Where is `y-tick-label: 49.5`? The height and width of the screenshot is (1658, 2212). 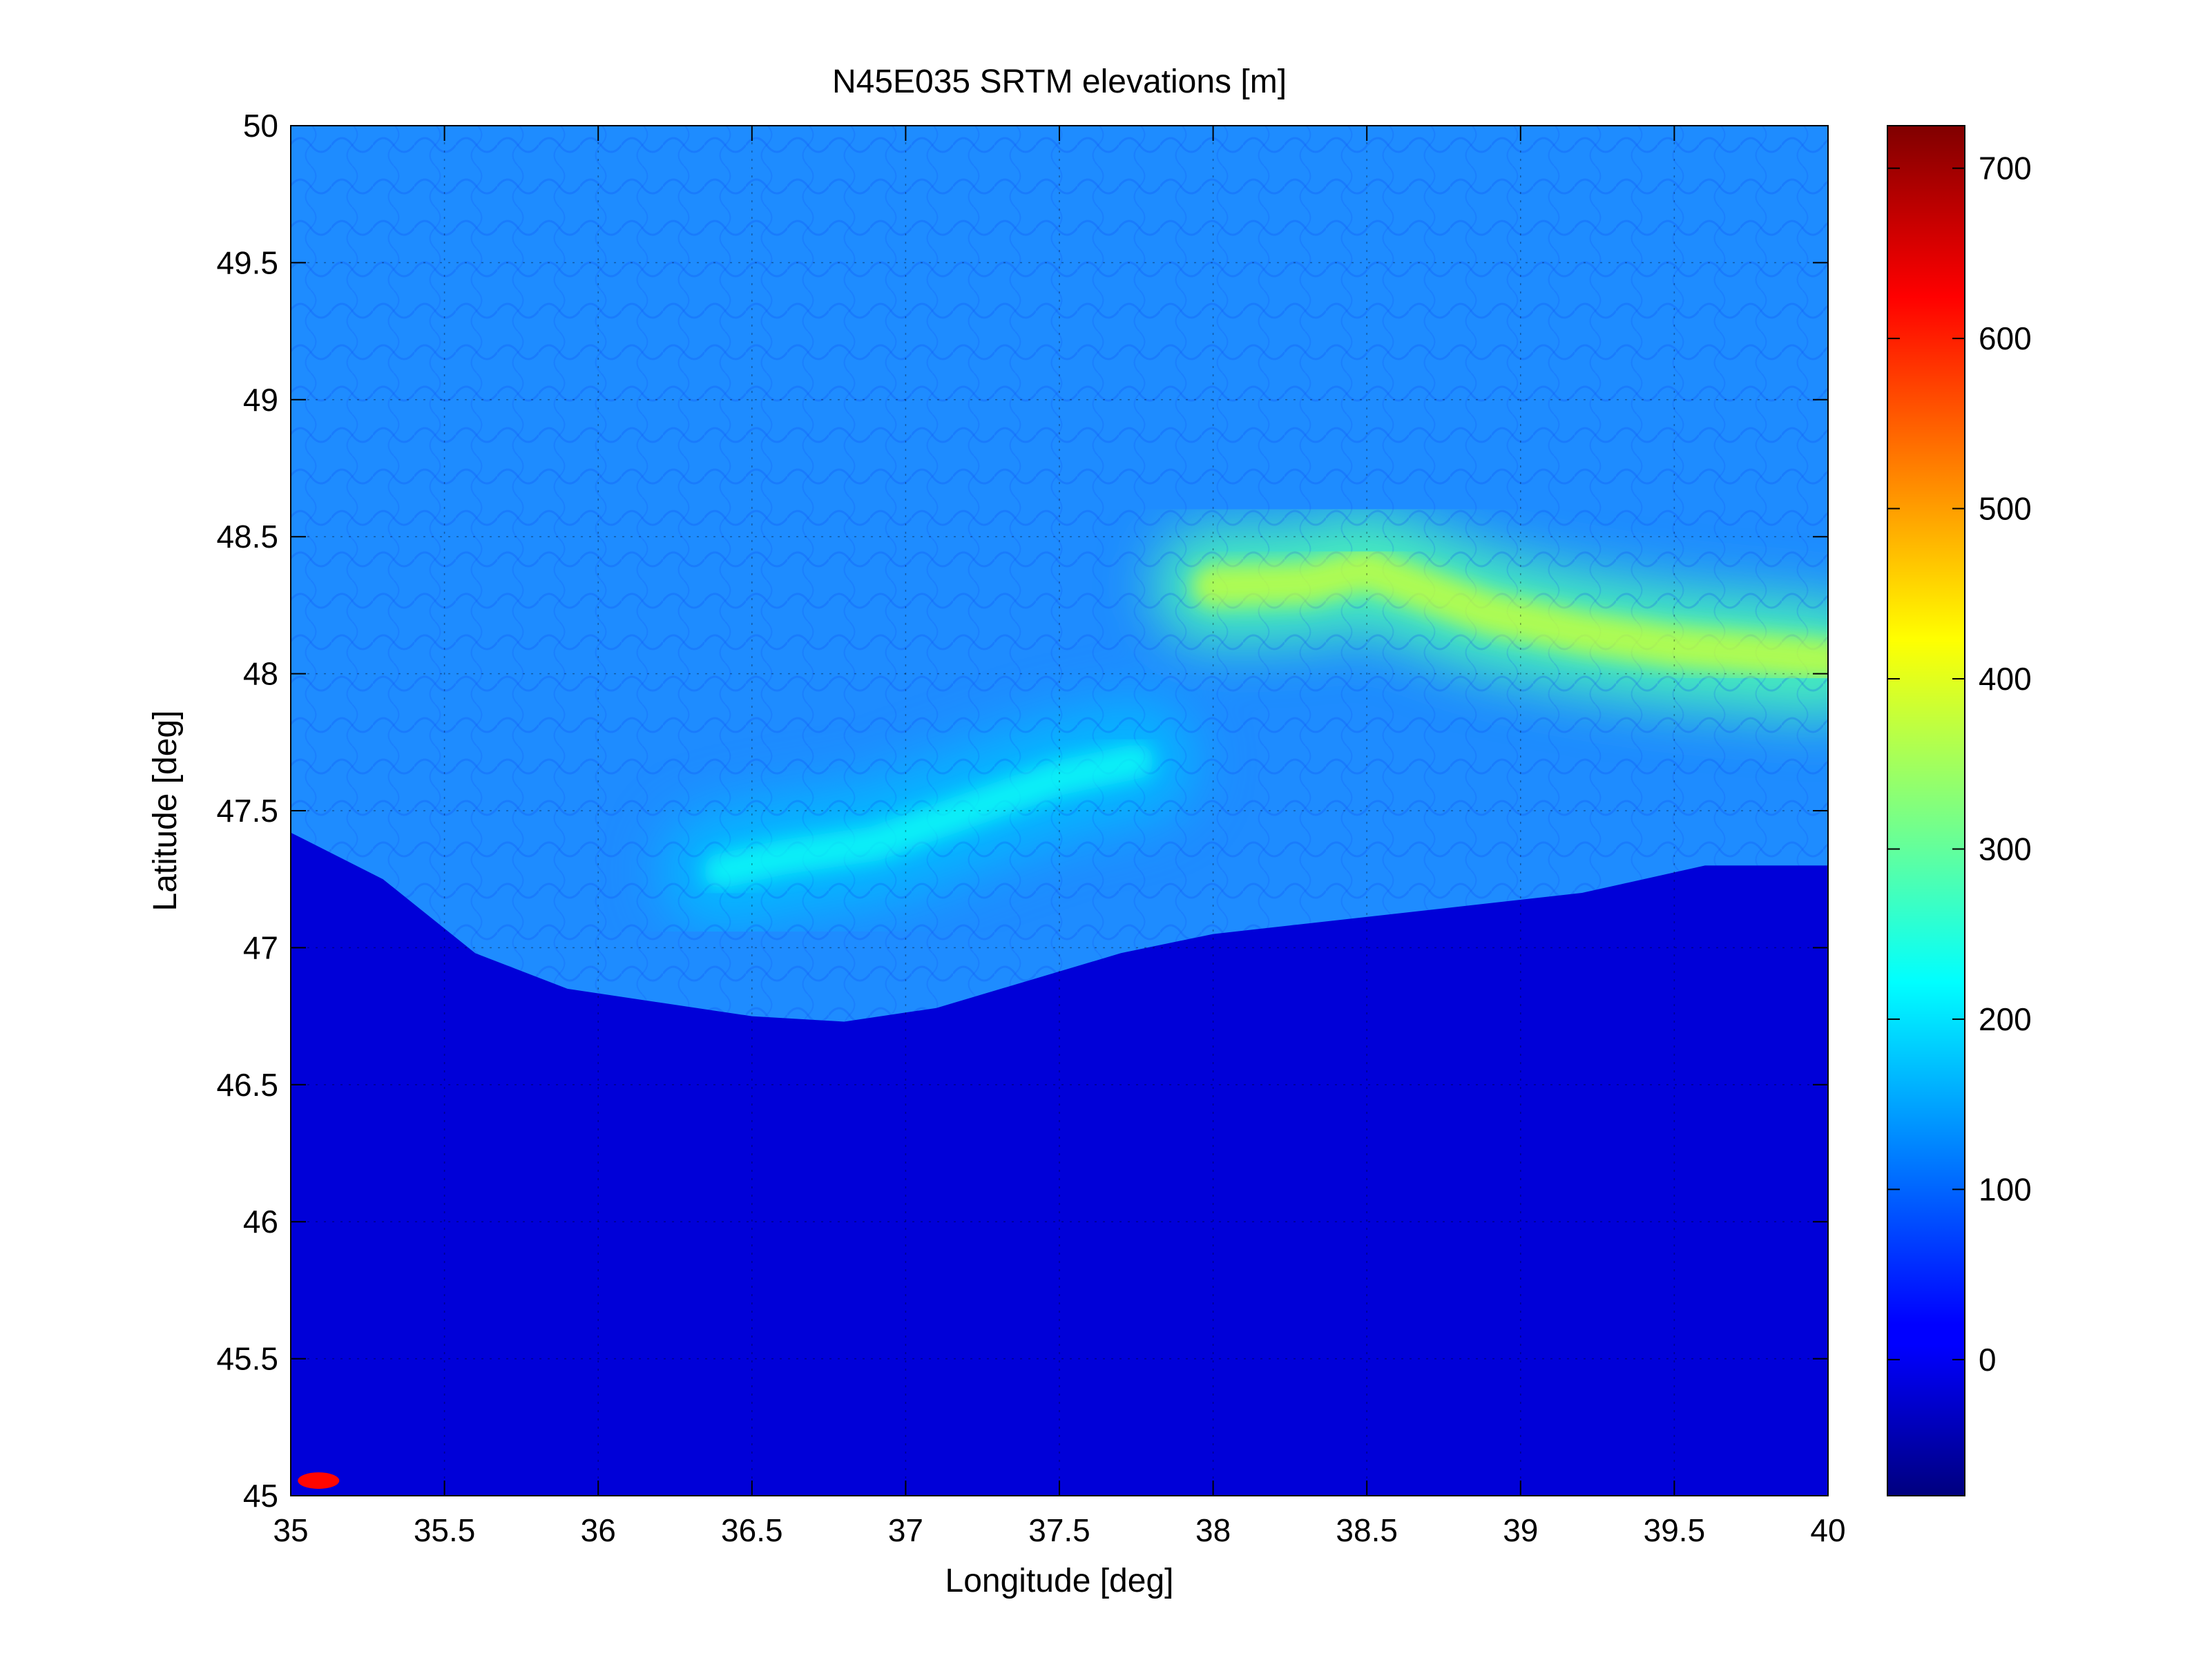 y-tick-label: 49.5 is located at coordinates (247, 262).